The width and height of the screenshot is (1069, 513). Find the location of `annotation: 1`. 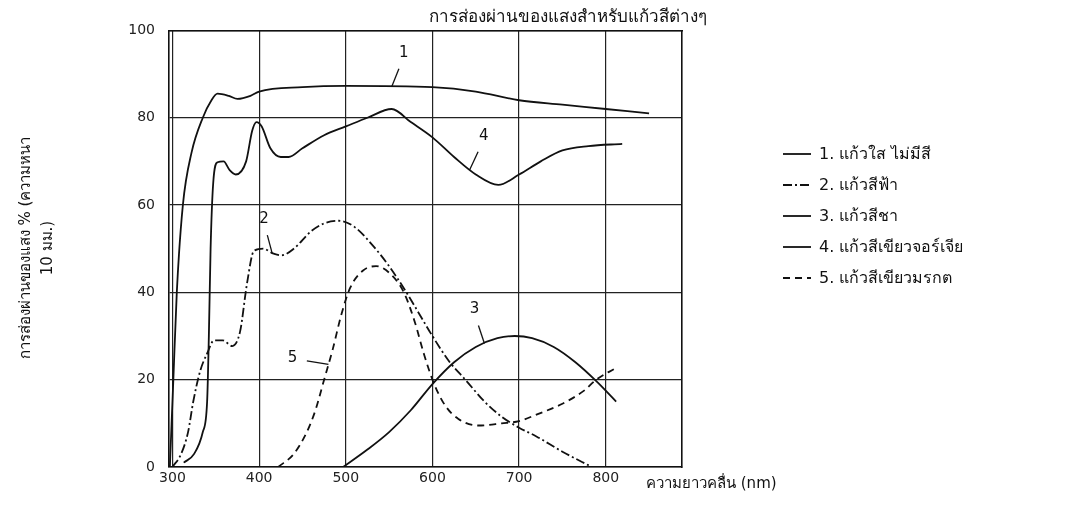

annotation: 1 is located at coordinates (403, 51).